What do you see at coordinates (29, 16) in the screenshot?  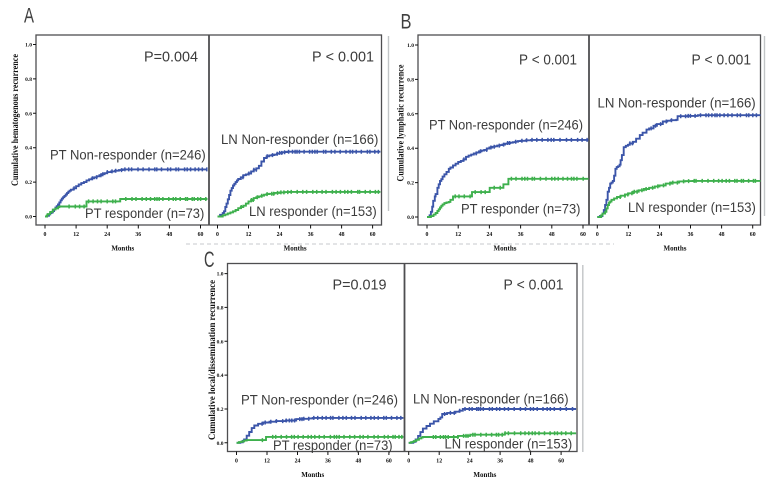 I see `svg-text: A` at bounding box center [29, 16].